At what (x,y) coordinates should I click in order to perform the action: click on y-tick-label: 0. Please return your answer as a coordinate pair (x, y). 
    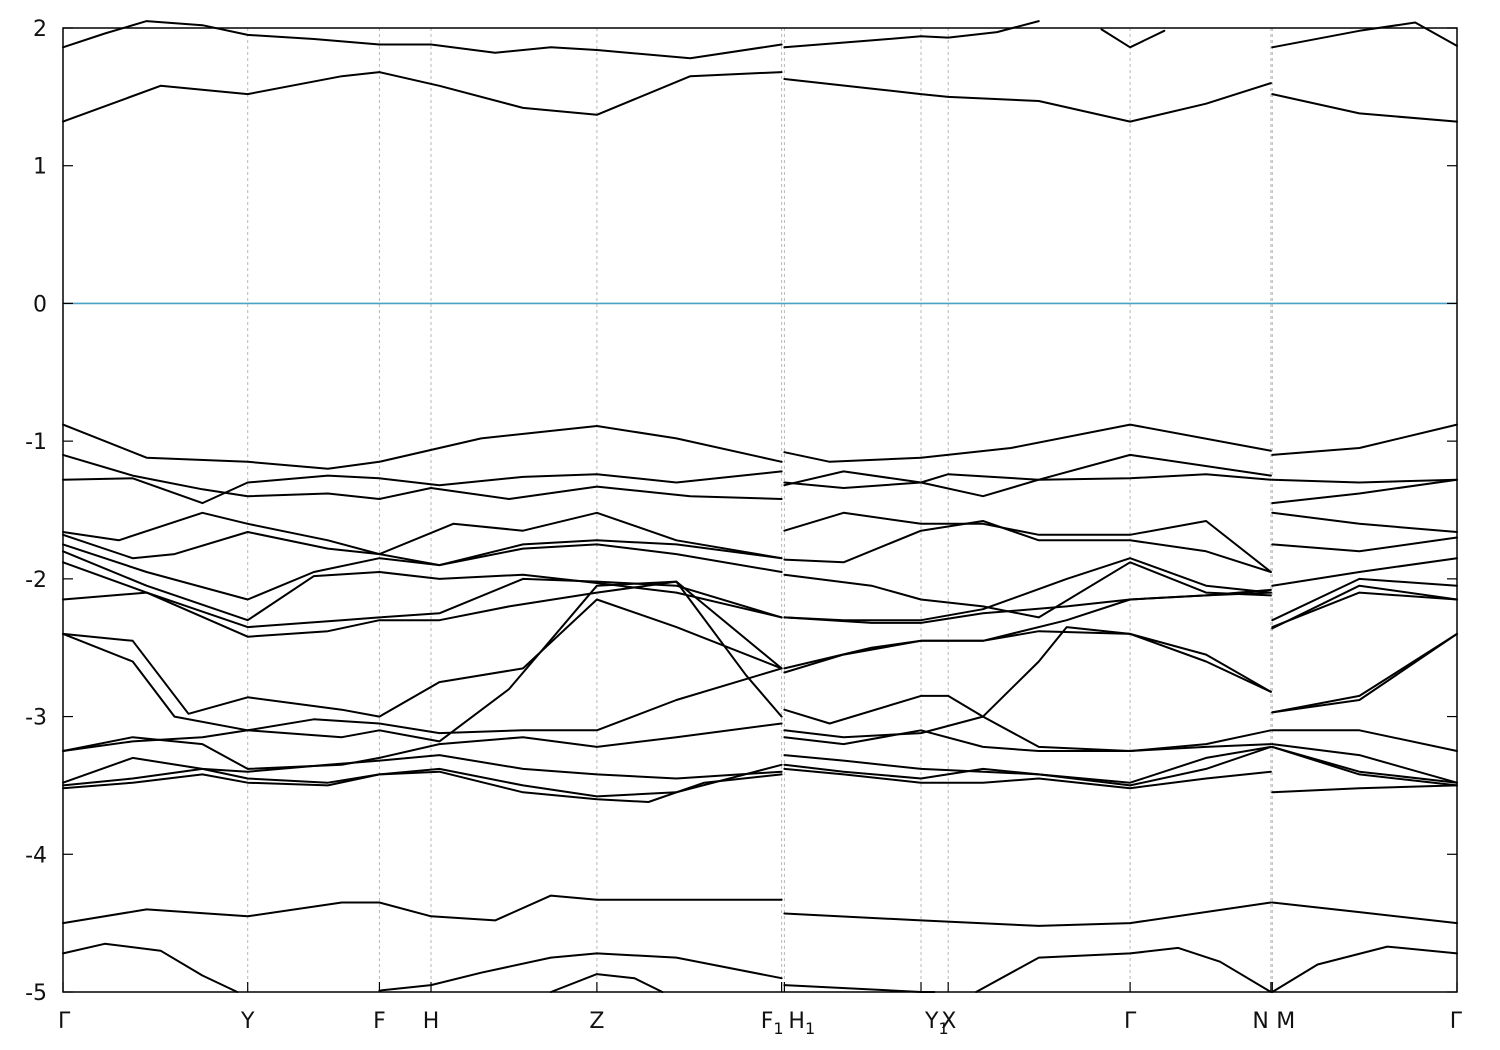
    Looking at the image, I should click on (40, 304).